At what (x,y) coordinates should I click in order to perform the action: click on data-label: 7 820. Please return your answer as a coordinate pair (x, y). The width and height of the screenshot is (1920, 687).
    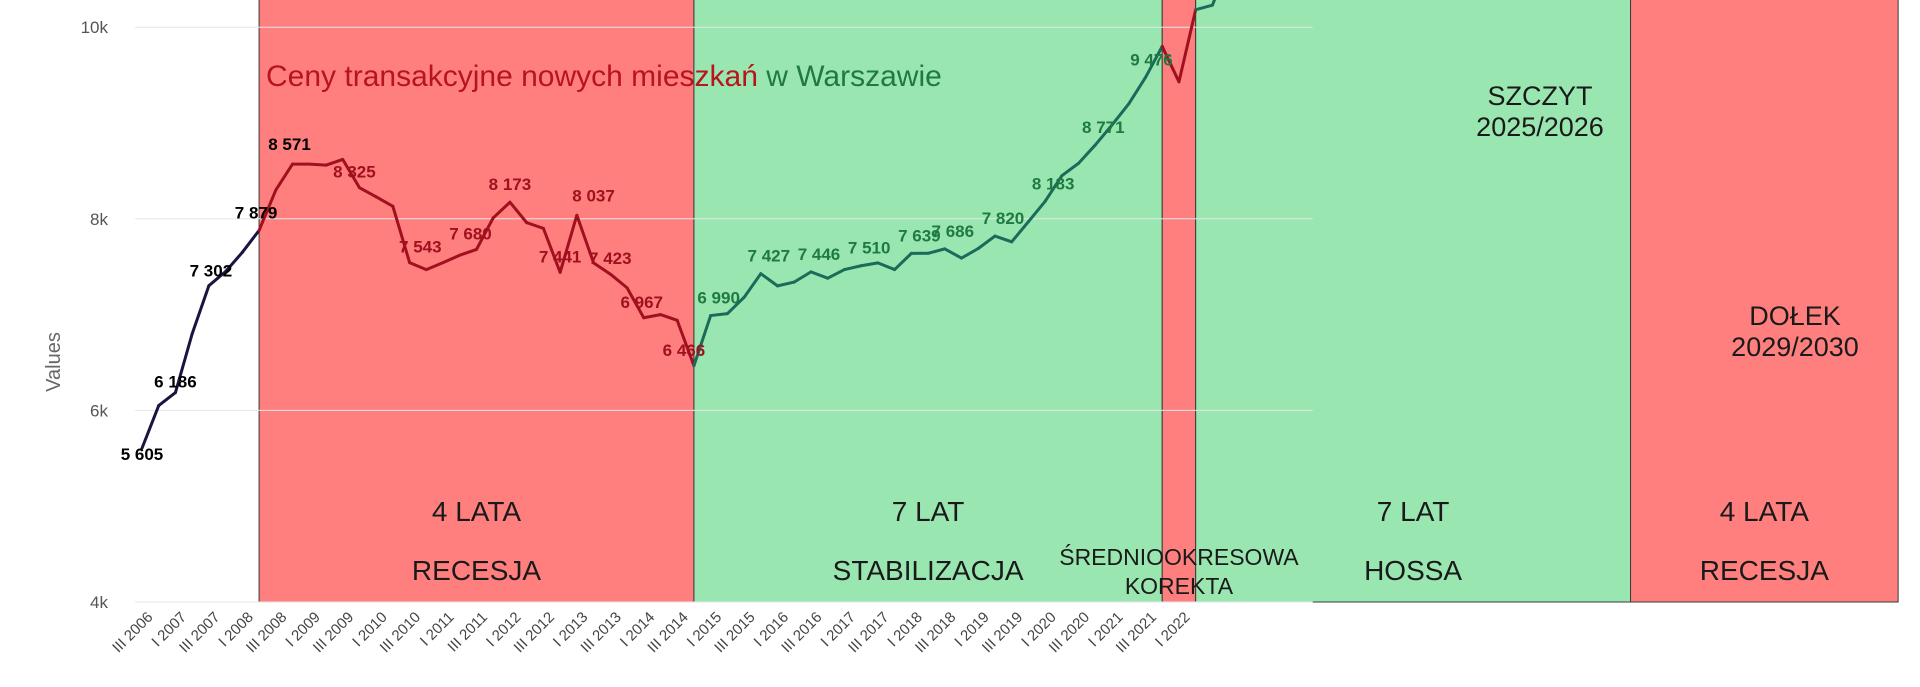
    Looking at the image, I should click on (1003, 218).